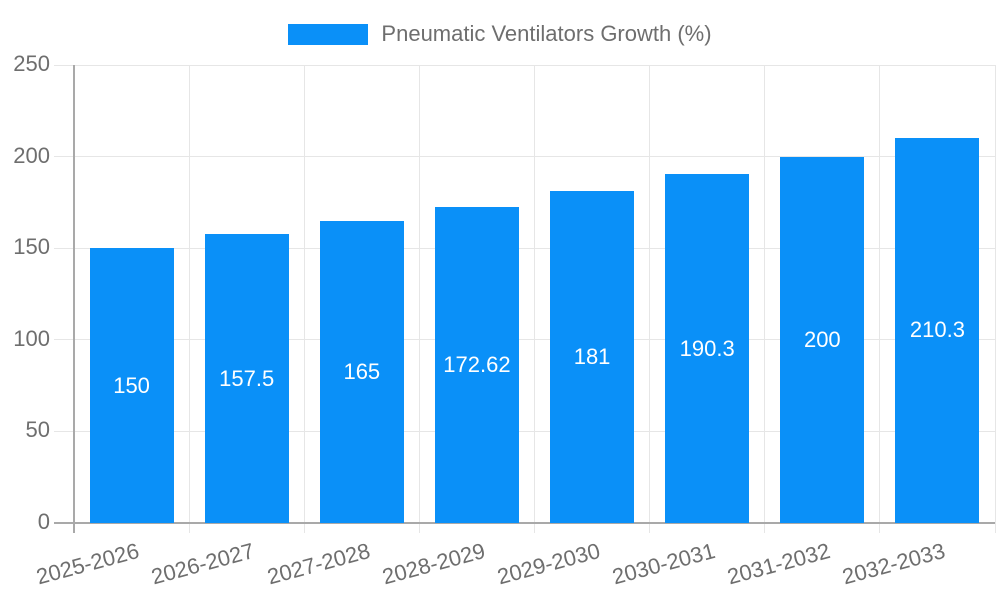 The width and height of the screenshot is (1000, 600). I want to click on bar-value-label: 172.62, so click(477, 364).